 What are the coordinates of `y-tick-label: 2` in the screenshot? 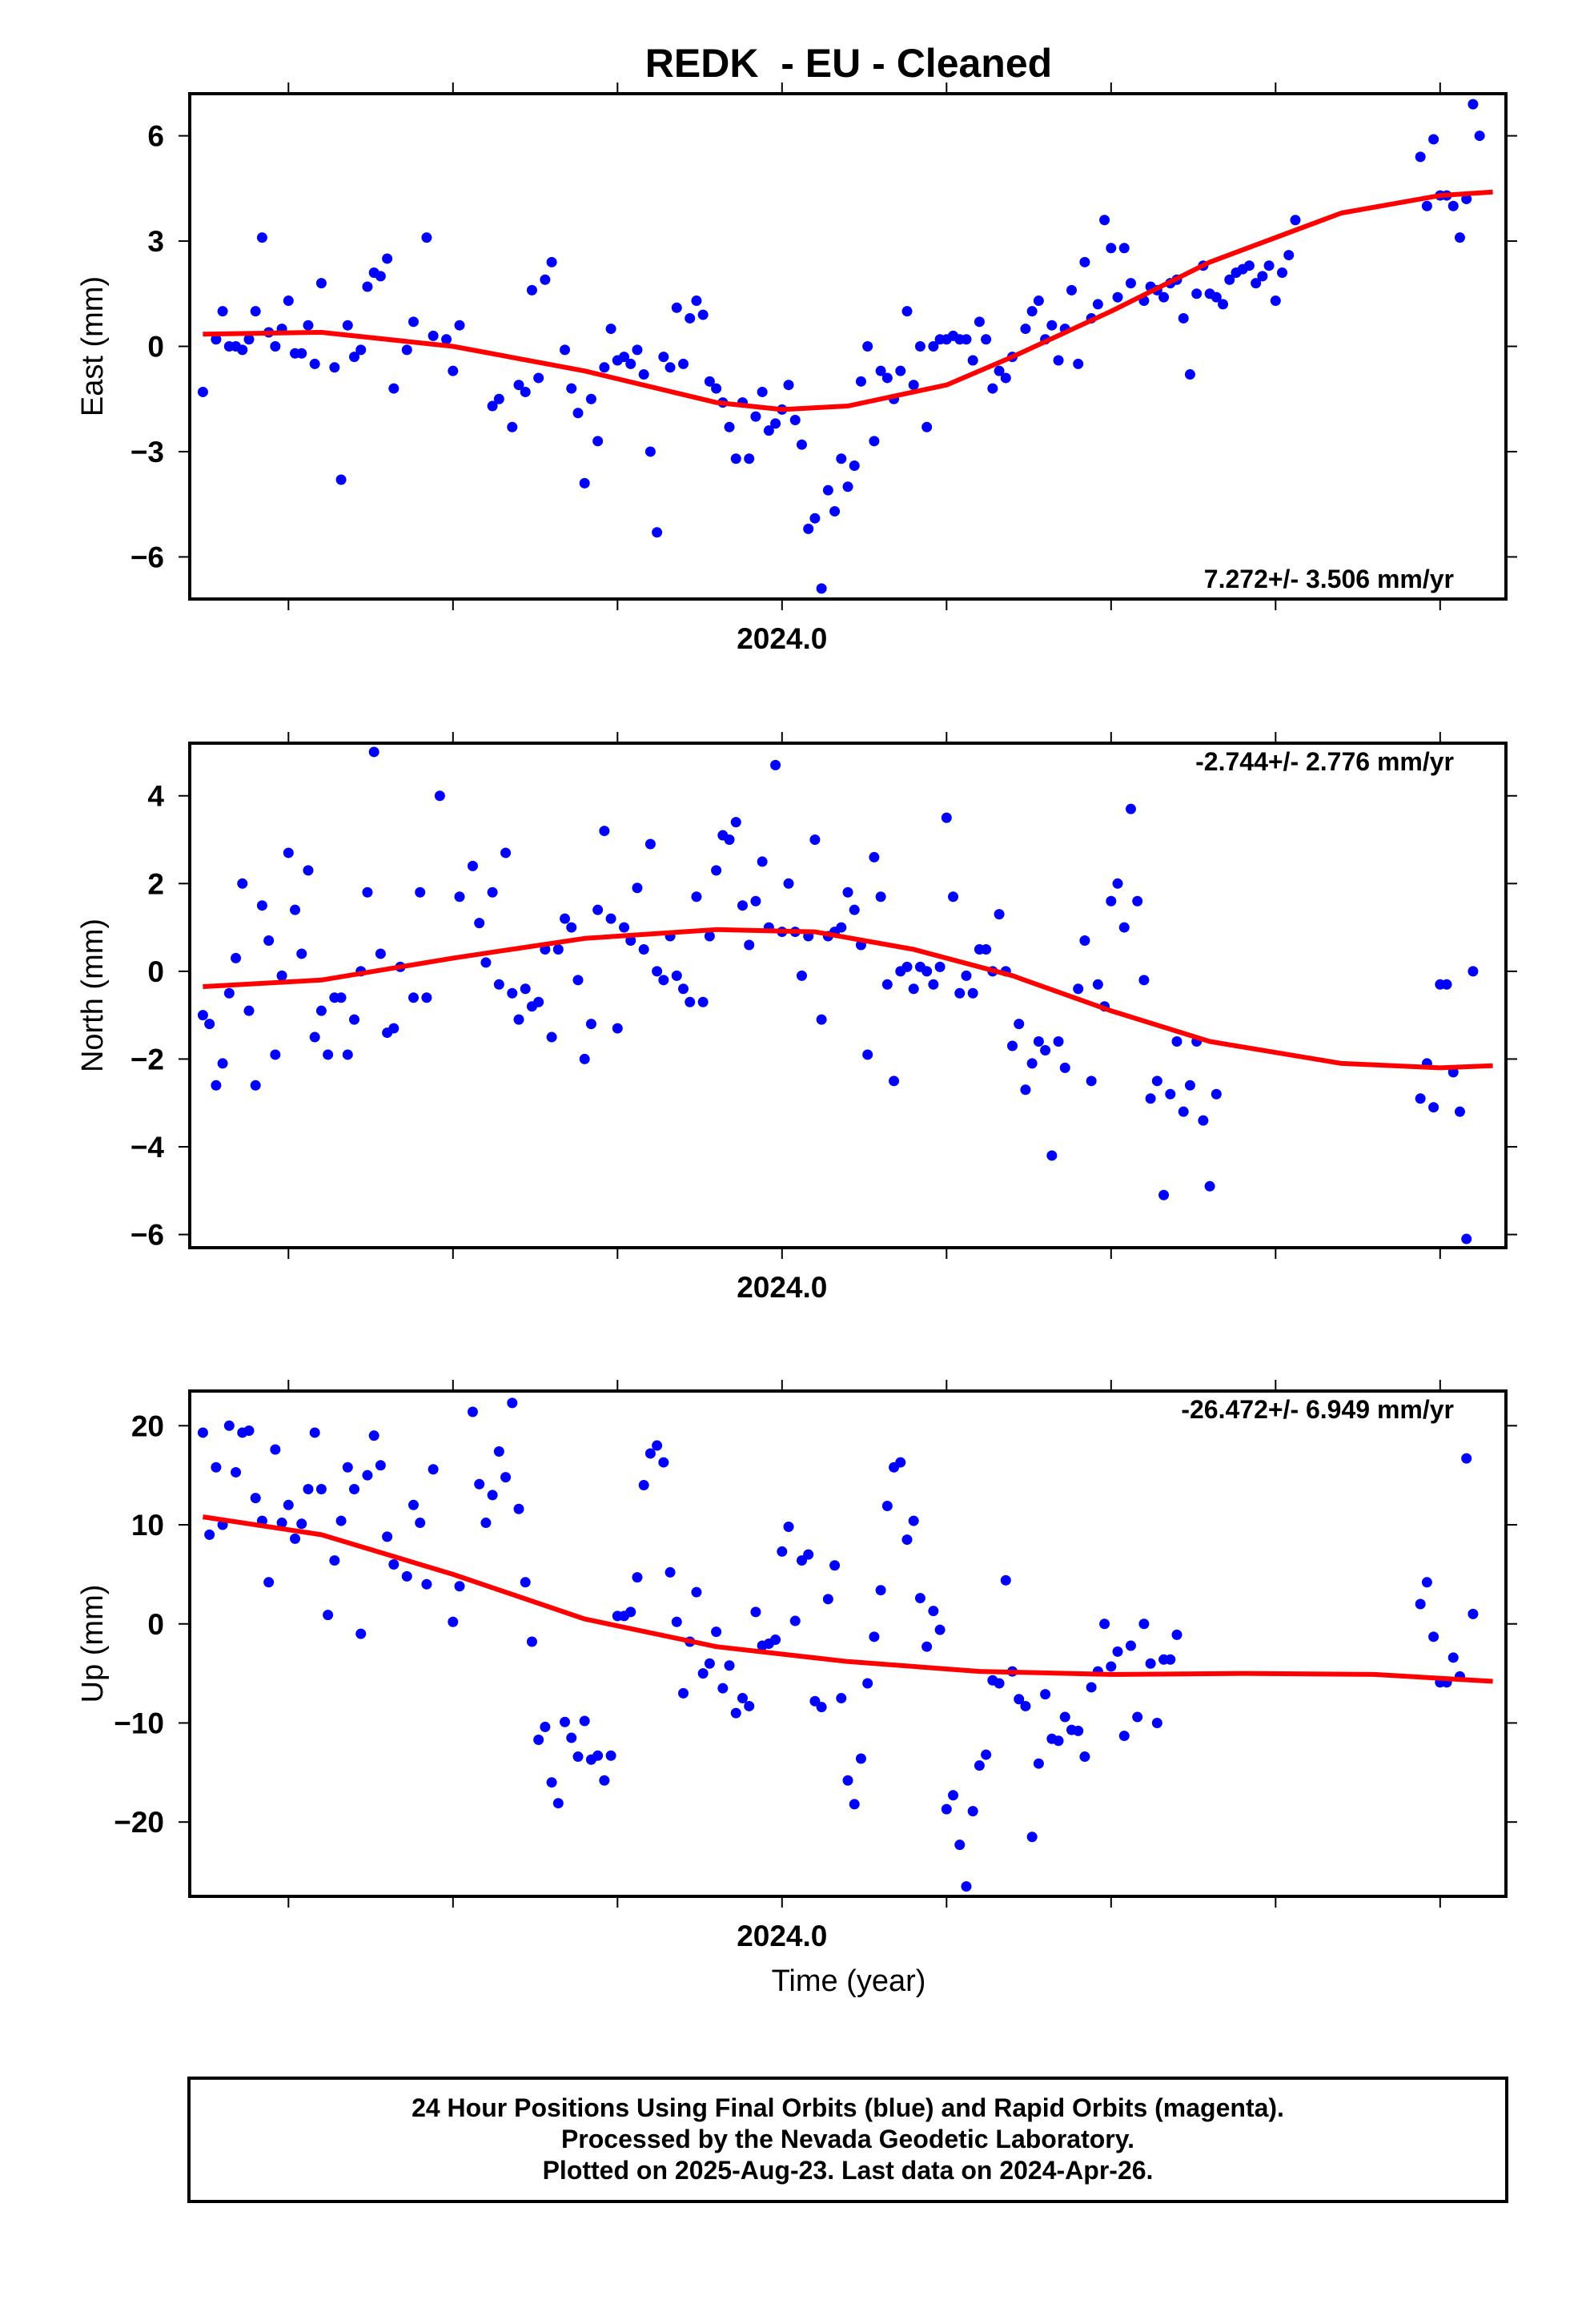 It's located at (155, 883).